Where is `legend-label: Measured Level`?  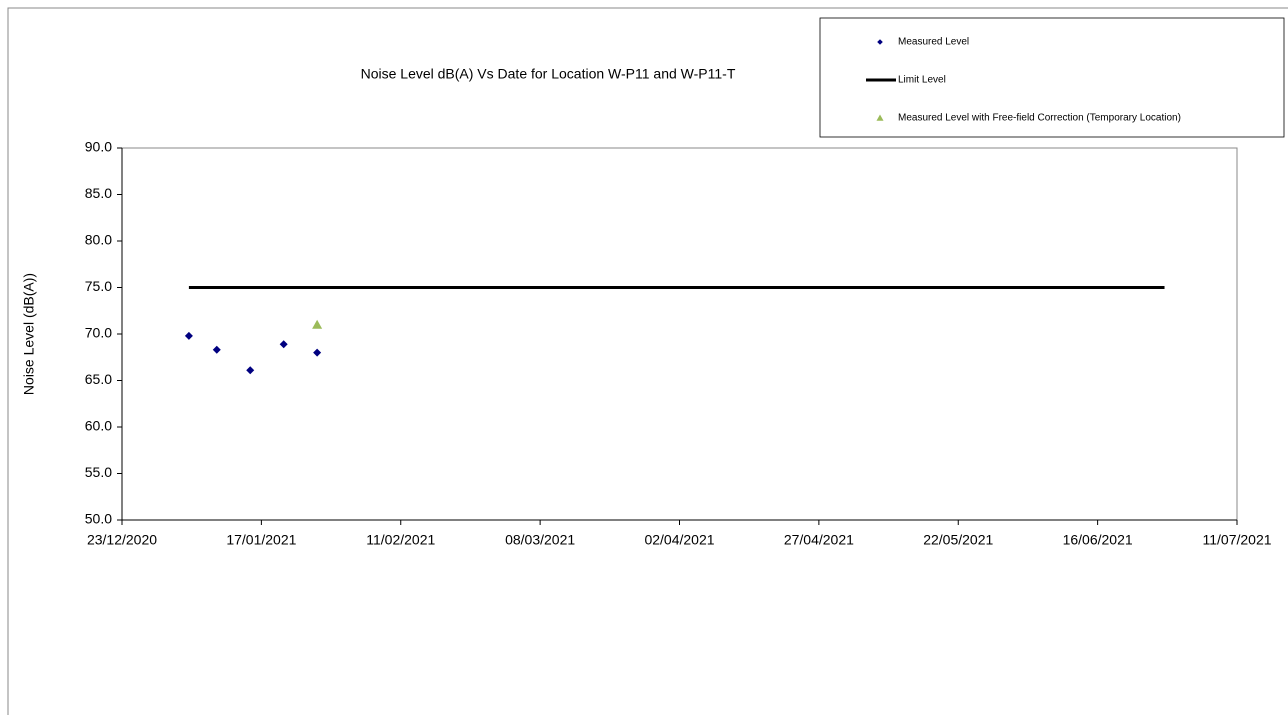
legend-label: Measured Level is located at coordinates (933, 42).